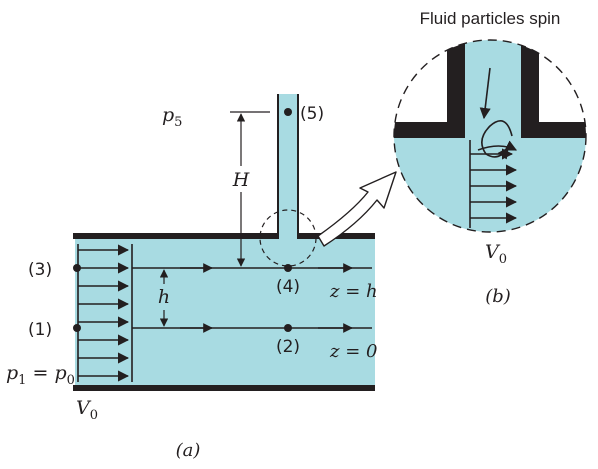 This screenshot has width=598, height=469. What do you see at coordinates (288, 347) in the screenshot?
I see `label-point-2: (2)` at bounding box center [288, 347].